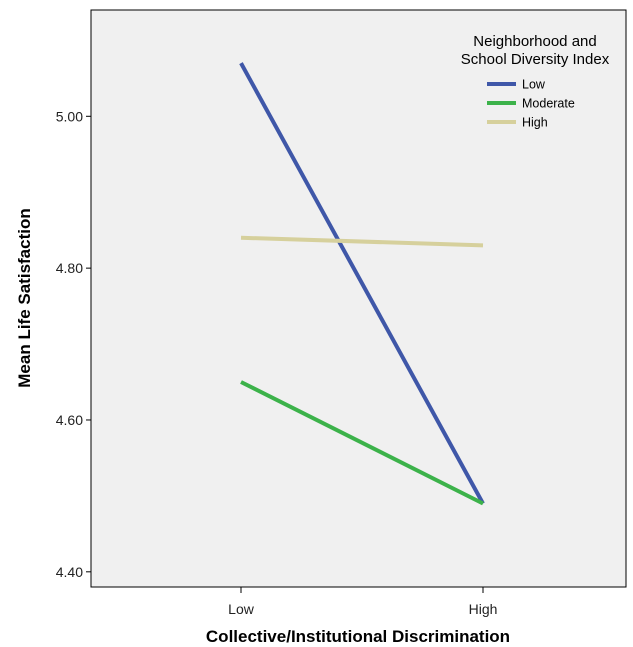 The image size is (633, 647). I want to click on legend-label-moderate: Moderate, so click(548, 104).